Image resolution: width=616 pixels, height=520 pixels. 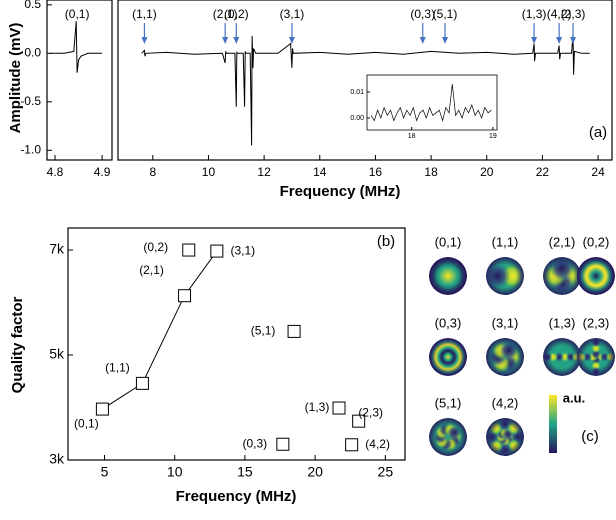 I want to click on mode-annotation: (0,2), so click(x=236, y=14).